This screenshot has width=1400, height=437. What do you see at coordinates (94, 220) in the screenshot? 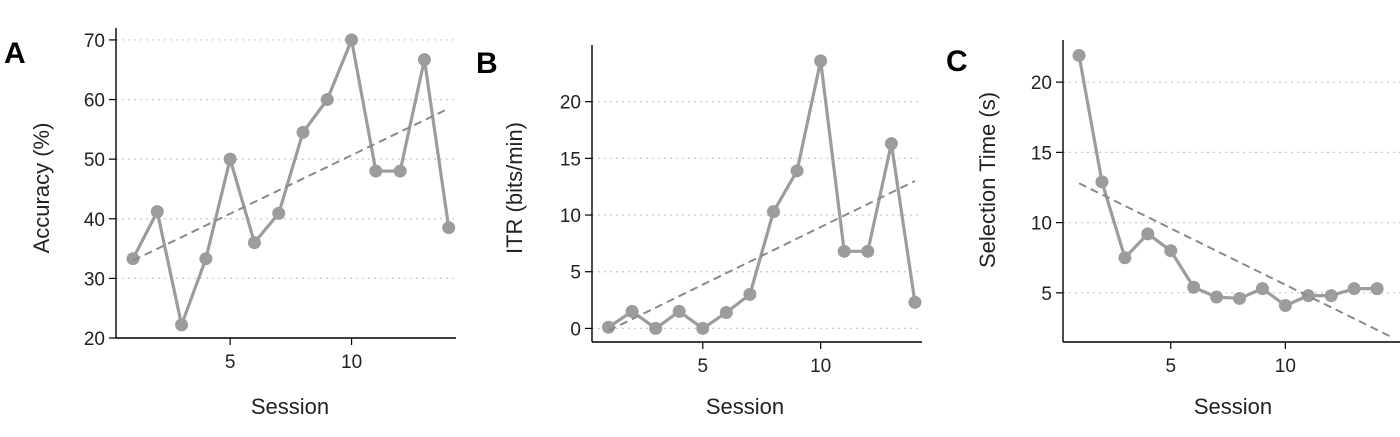
I see `y-tick-label: 40` at bounding box center [94, 220].